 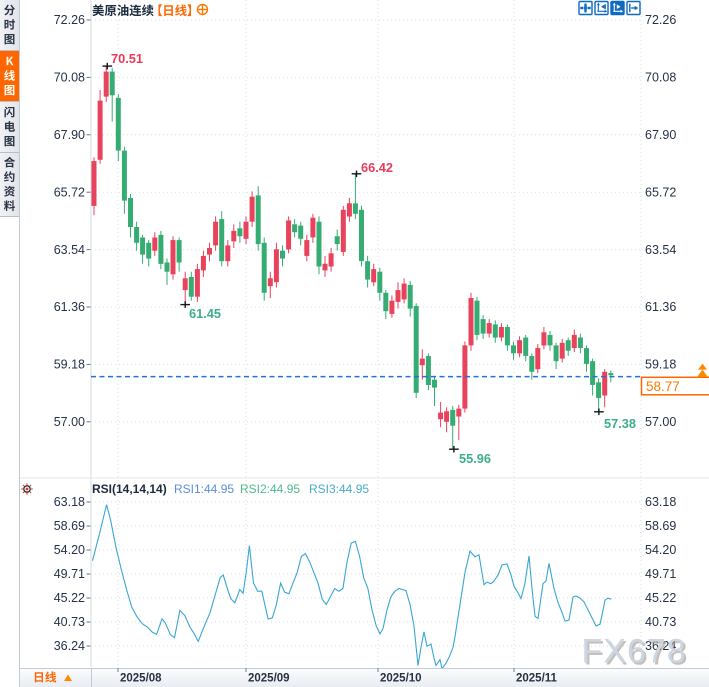 I want to click on svg-text: 70.51, so click(x=127, y=58).